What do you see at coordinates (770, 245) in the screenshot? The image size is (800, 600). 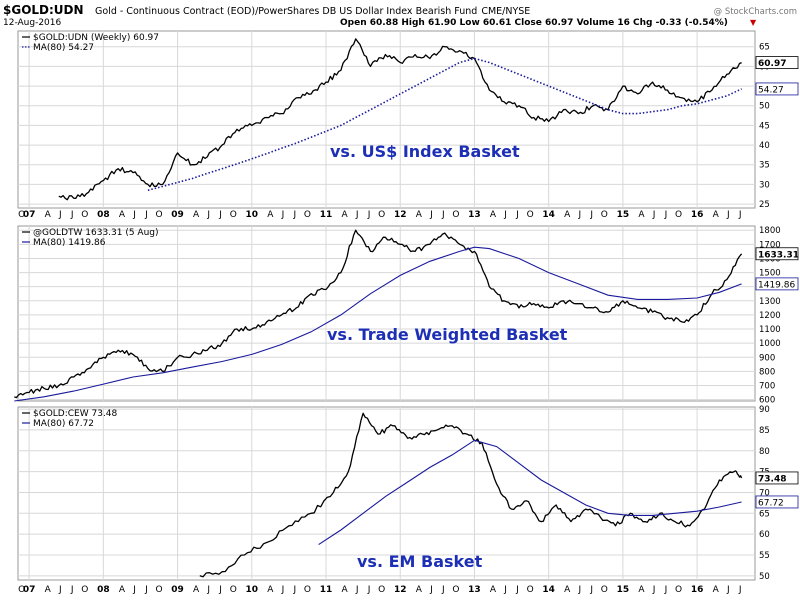 I see `panel-2-y-tick-label: 1700` at bounding box center [770, 245].